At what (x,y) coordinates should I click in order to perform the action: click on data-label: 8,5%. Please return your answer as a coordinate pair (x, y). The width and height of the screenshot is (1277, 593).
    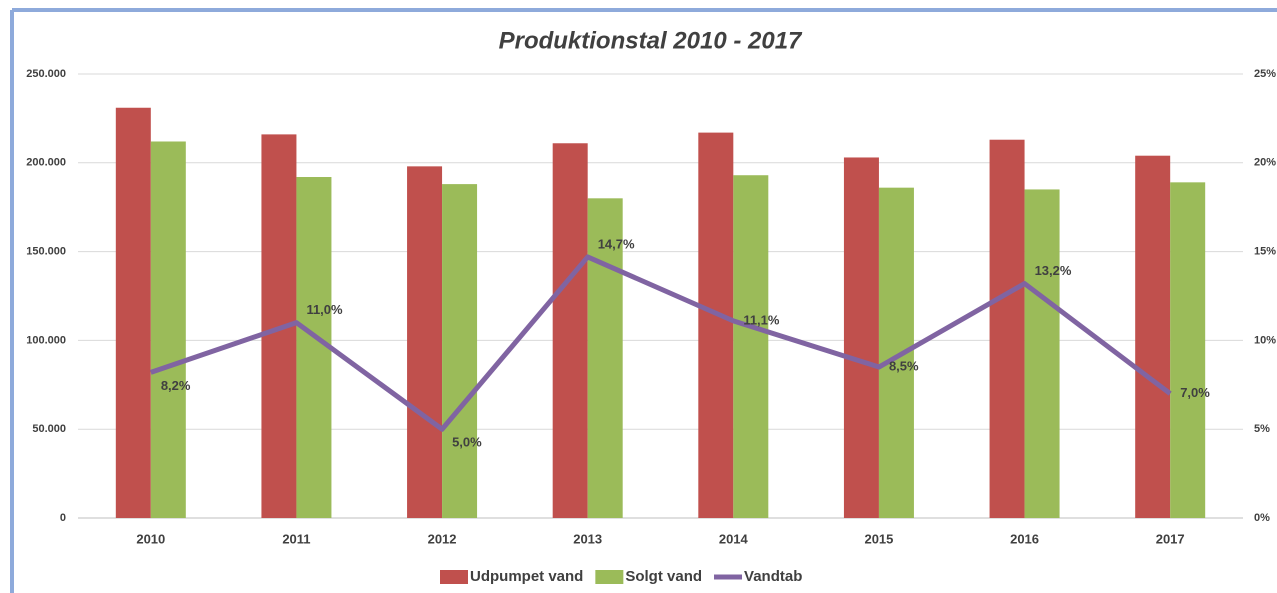
    Looking at the image, I should click on (904, 365).